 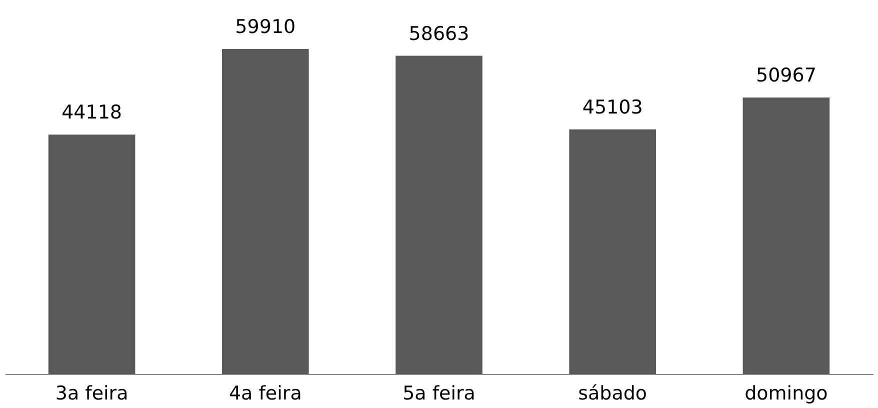 I want to click on data-label: 58663, so click(x=439, y=33).